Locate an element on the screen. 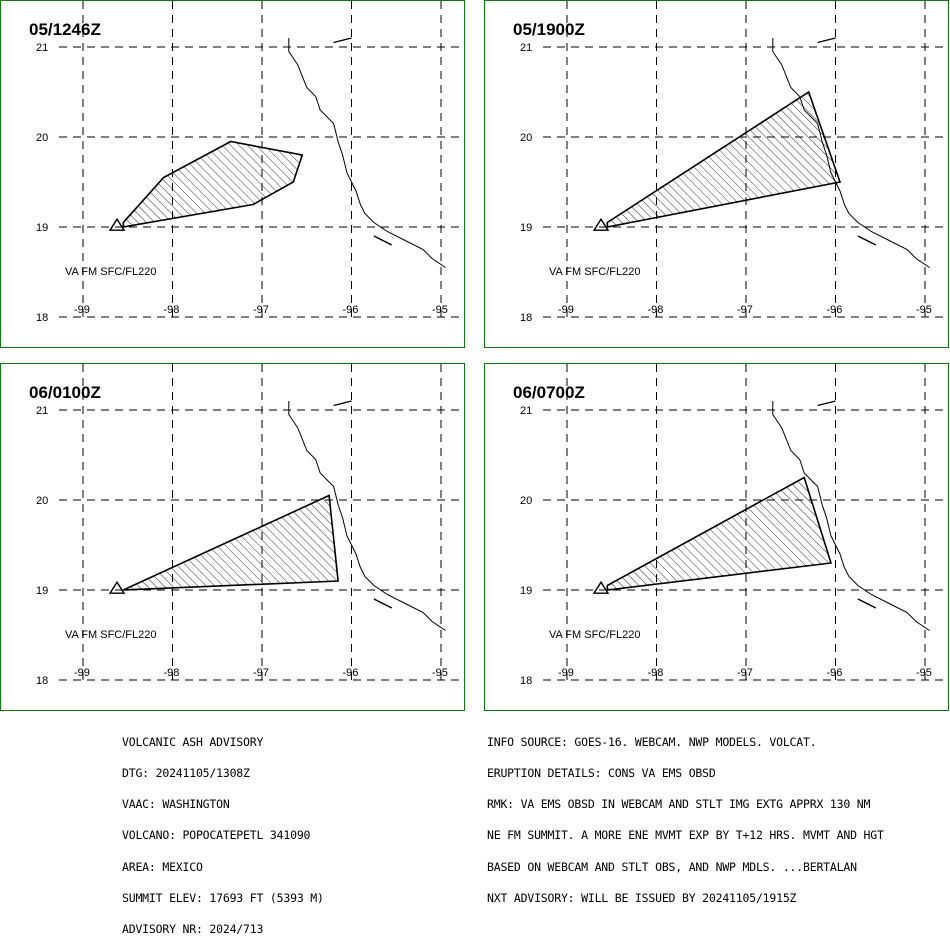 The height and width of the screenshot is (945, 950). advisory-line: VOLCANIC ASH ADVISORY is located at coordinates (193, 741).